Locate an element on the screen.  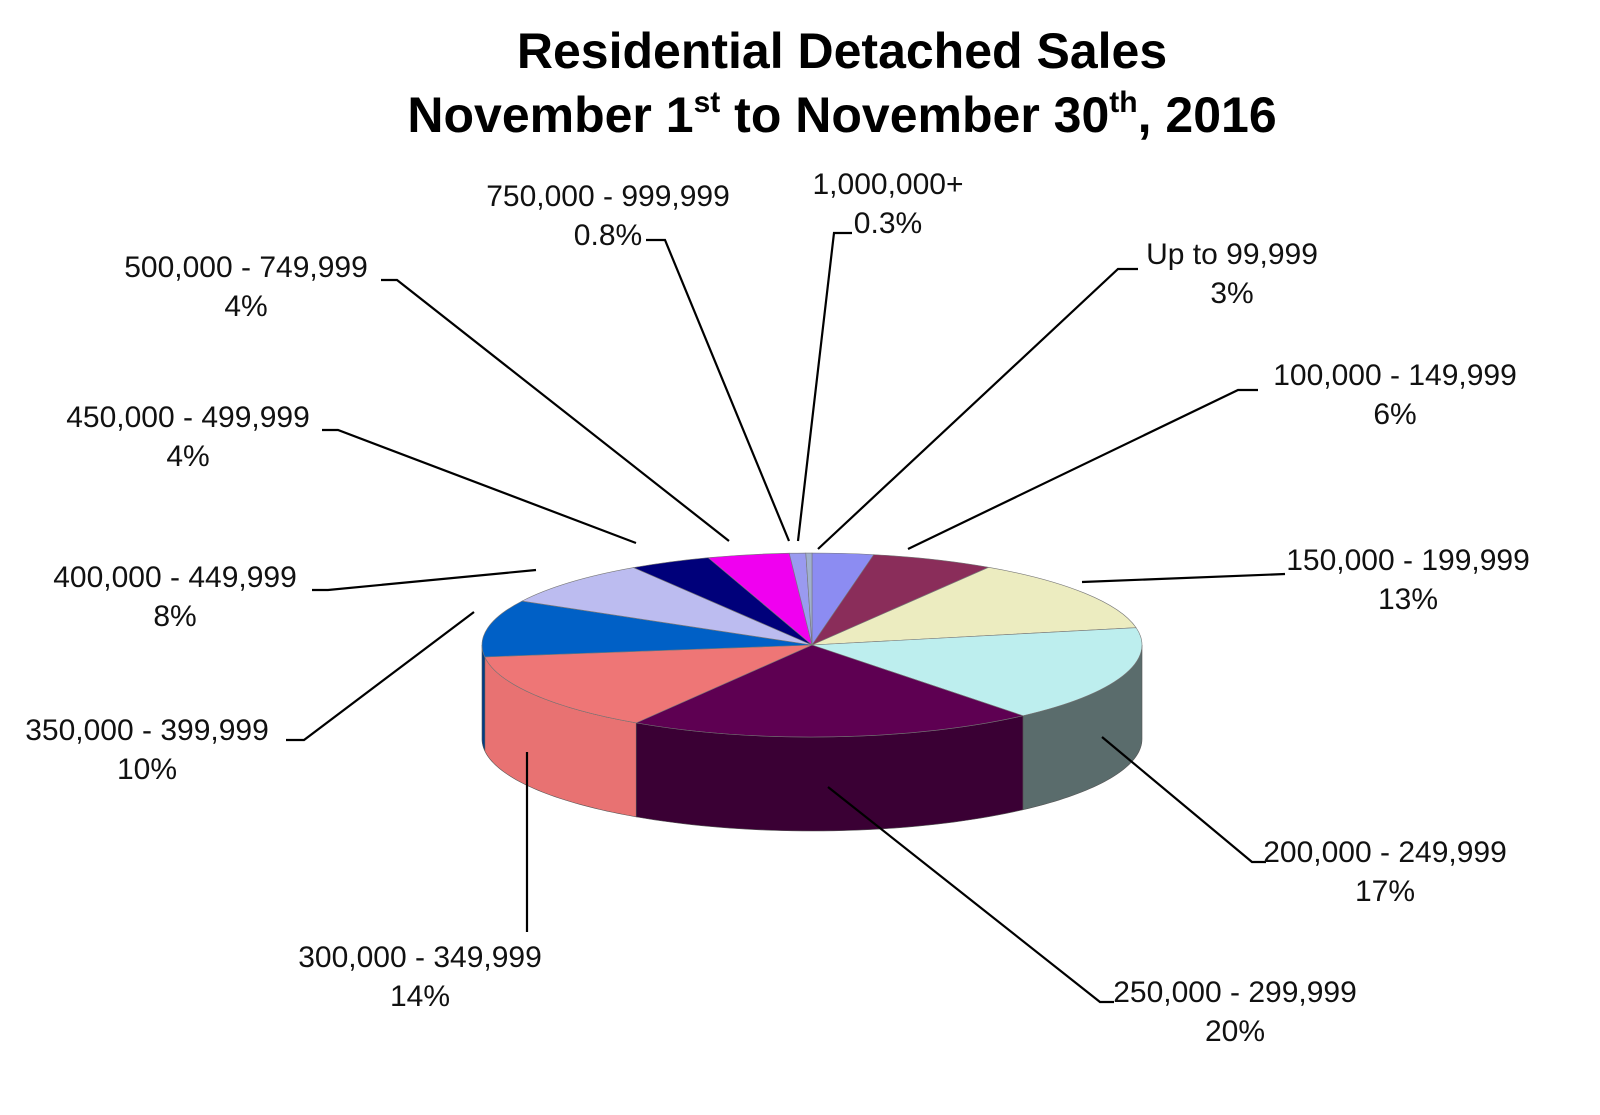
slice-percent-250-000-299-999: 20% is located at coordinates (1235, 1031).